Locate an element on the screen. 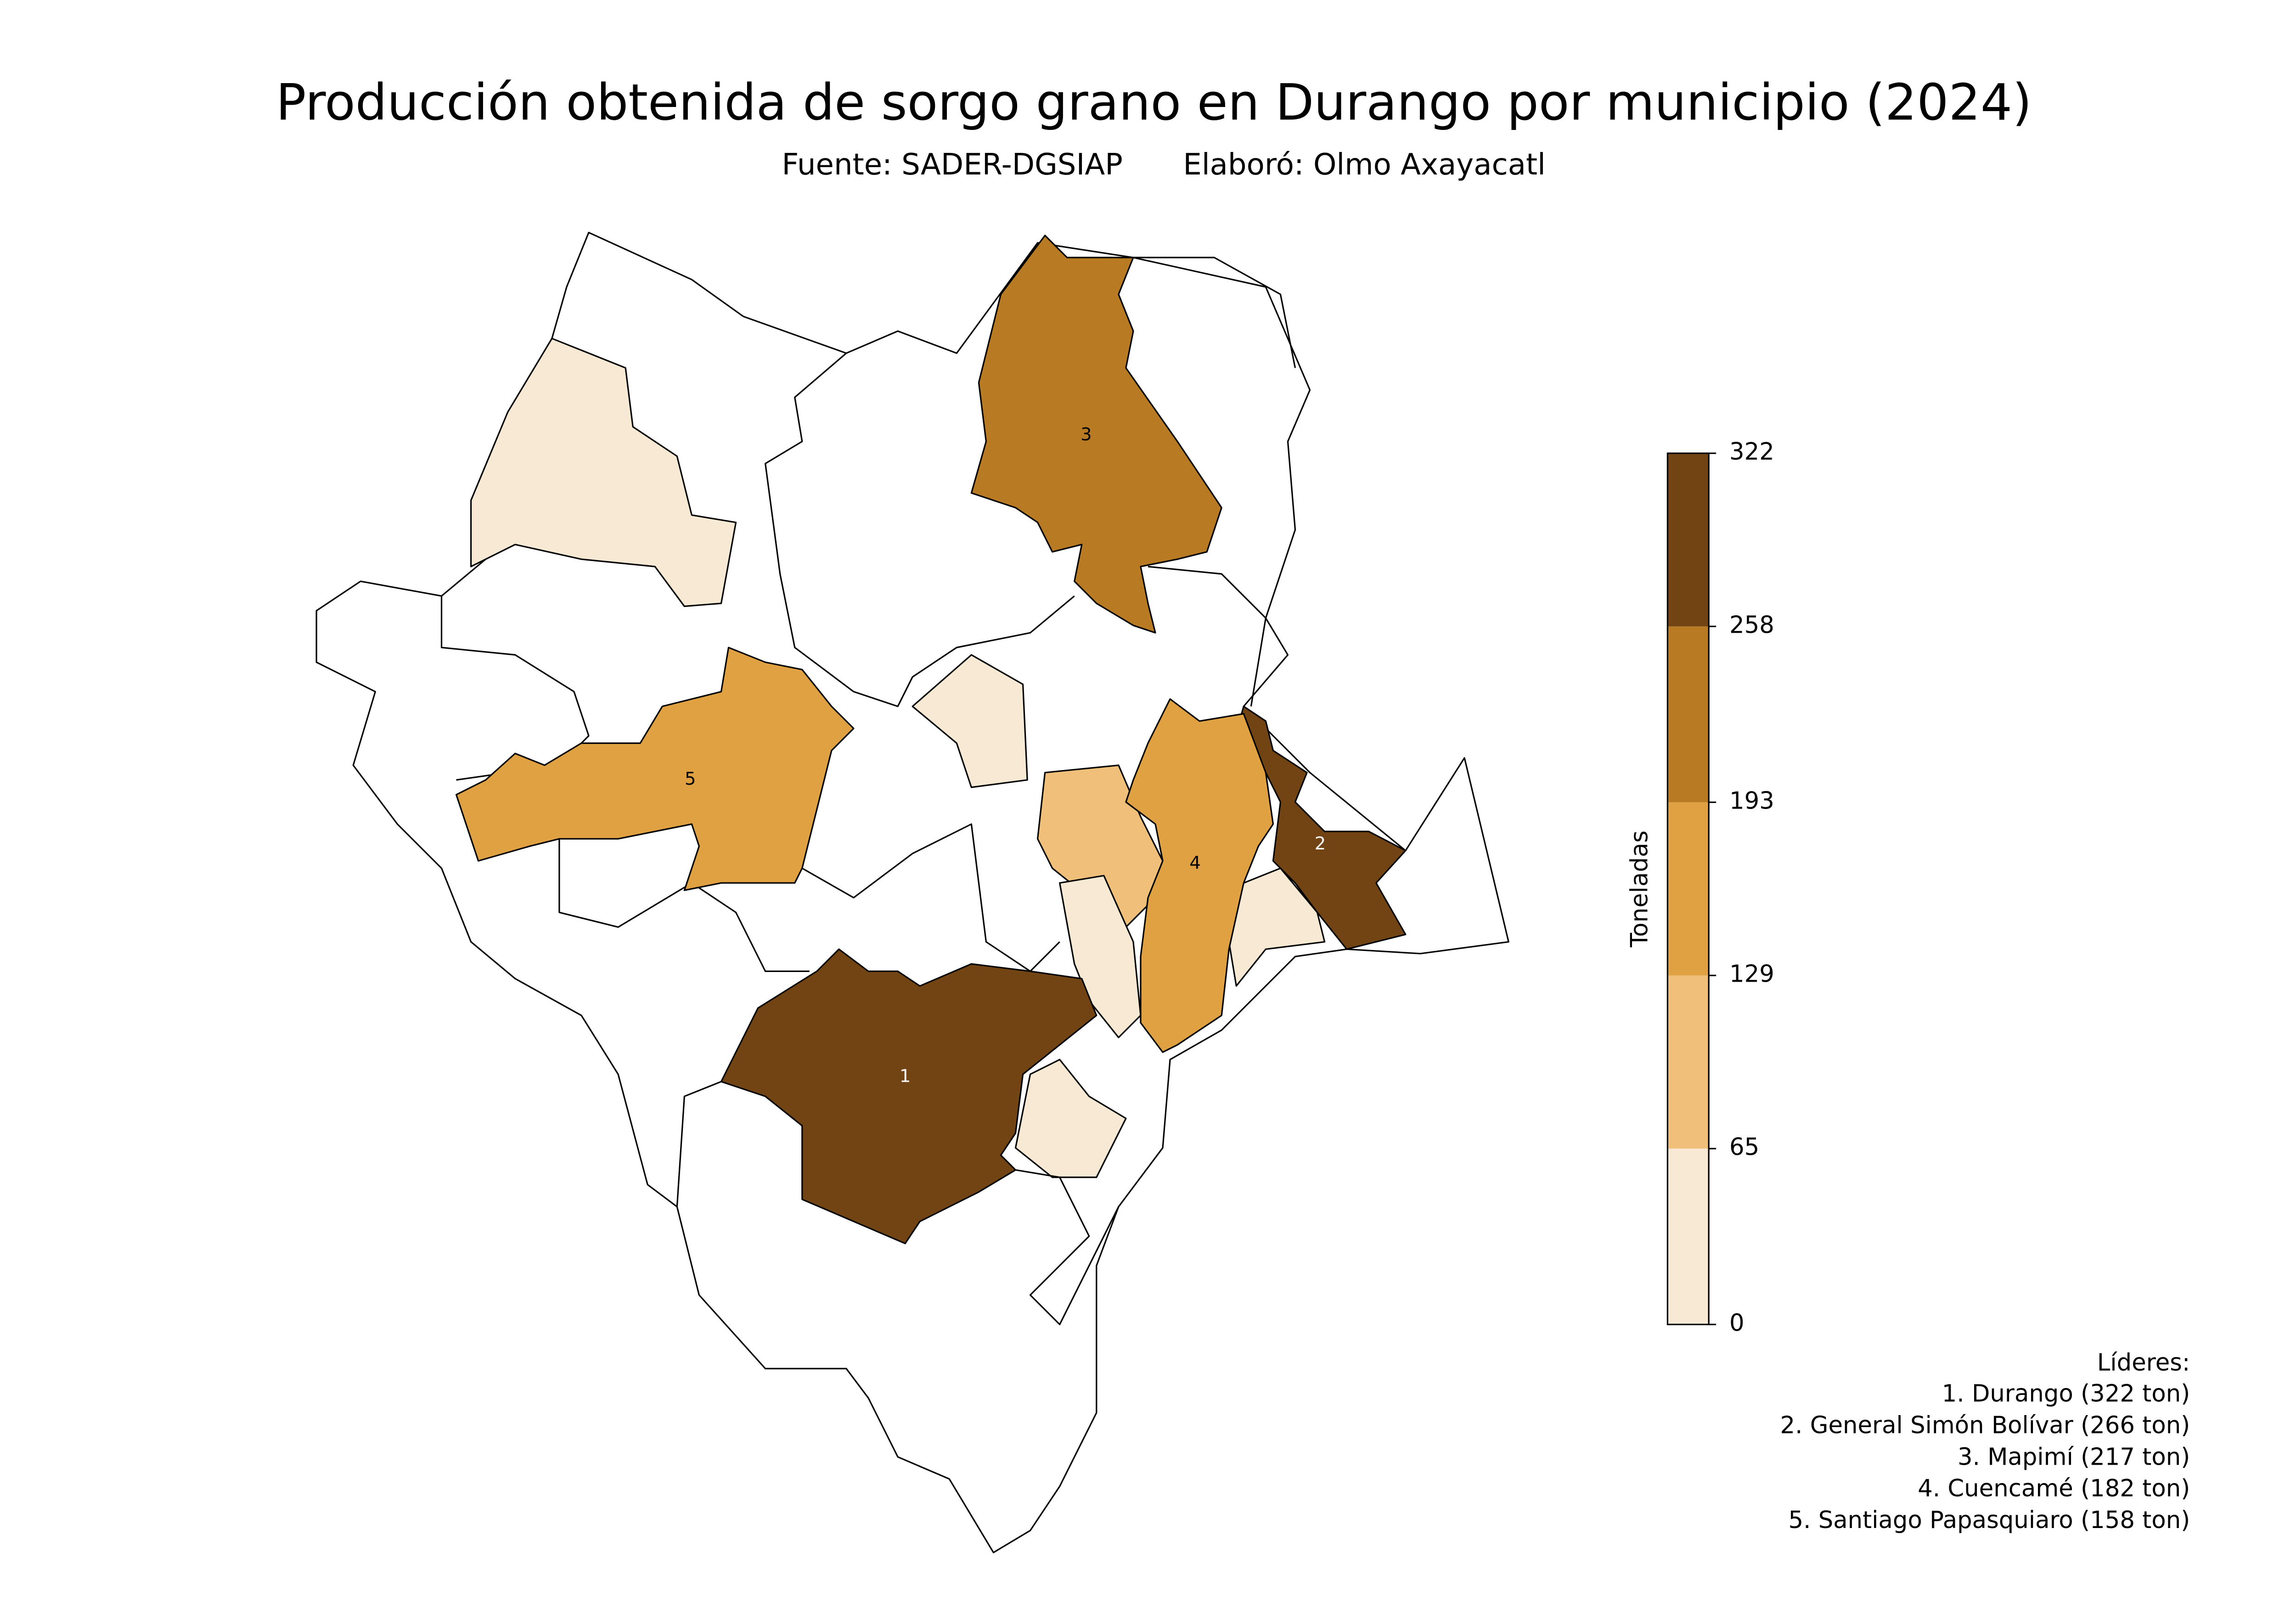 The width and height of the screenshot is (2296, 1607). tick-label: 129 is located at coordinates (1751, 974).